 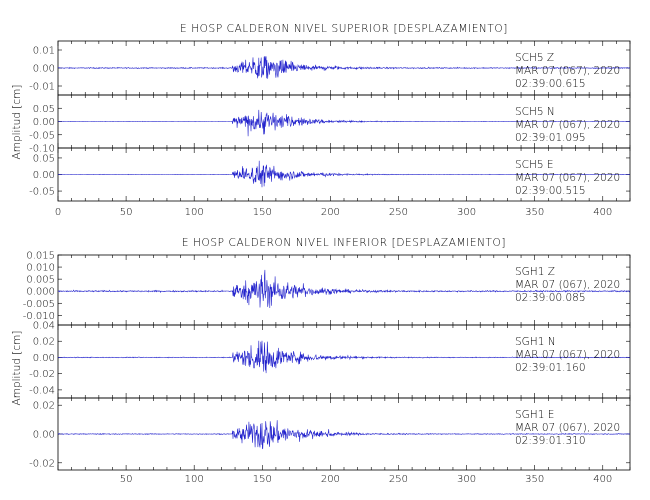 What do you see at coordinates (39, 304) in the screenshot?
I see `y-tick-label: -0.005` at bounding box center [39, 304].